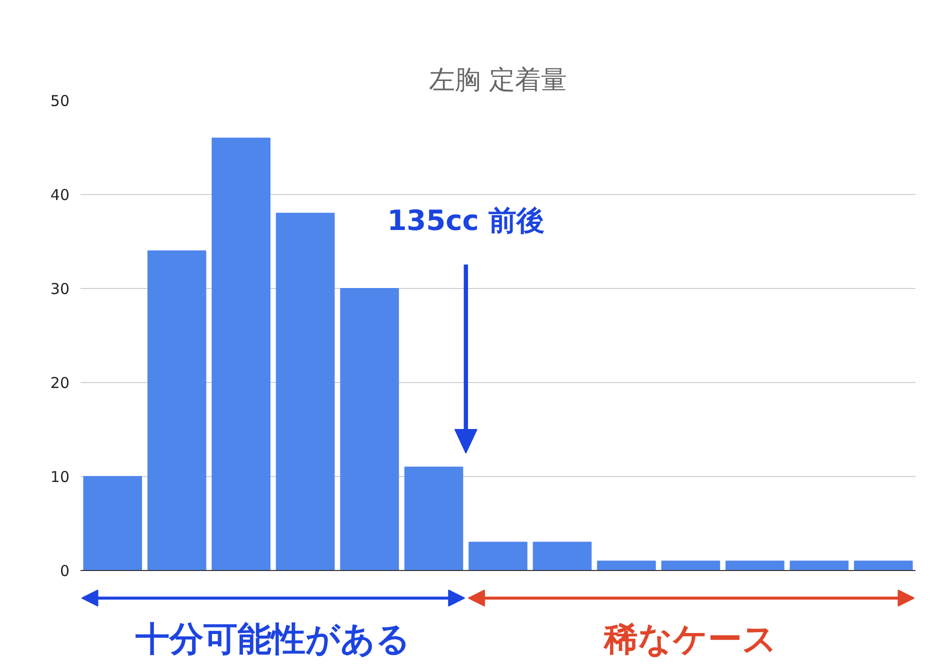  I want to click on chart-title: 左胸 定着量, so click(498, 81).